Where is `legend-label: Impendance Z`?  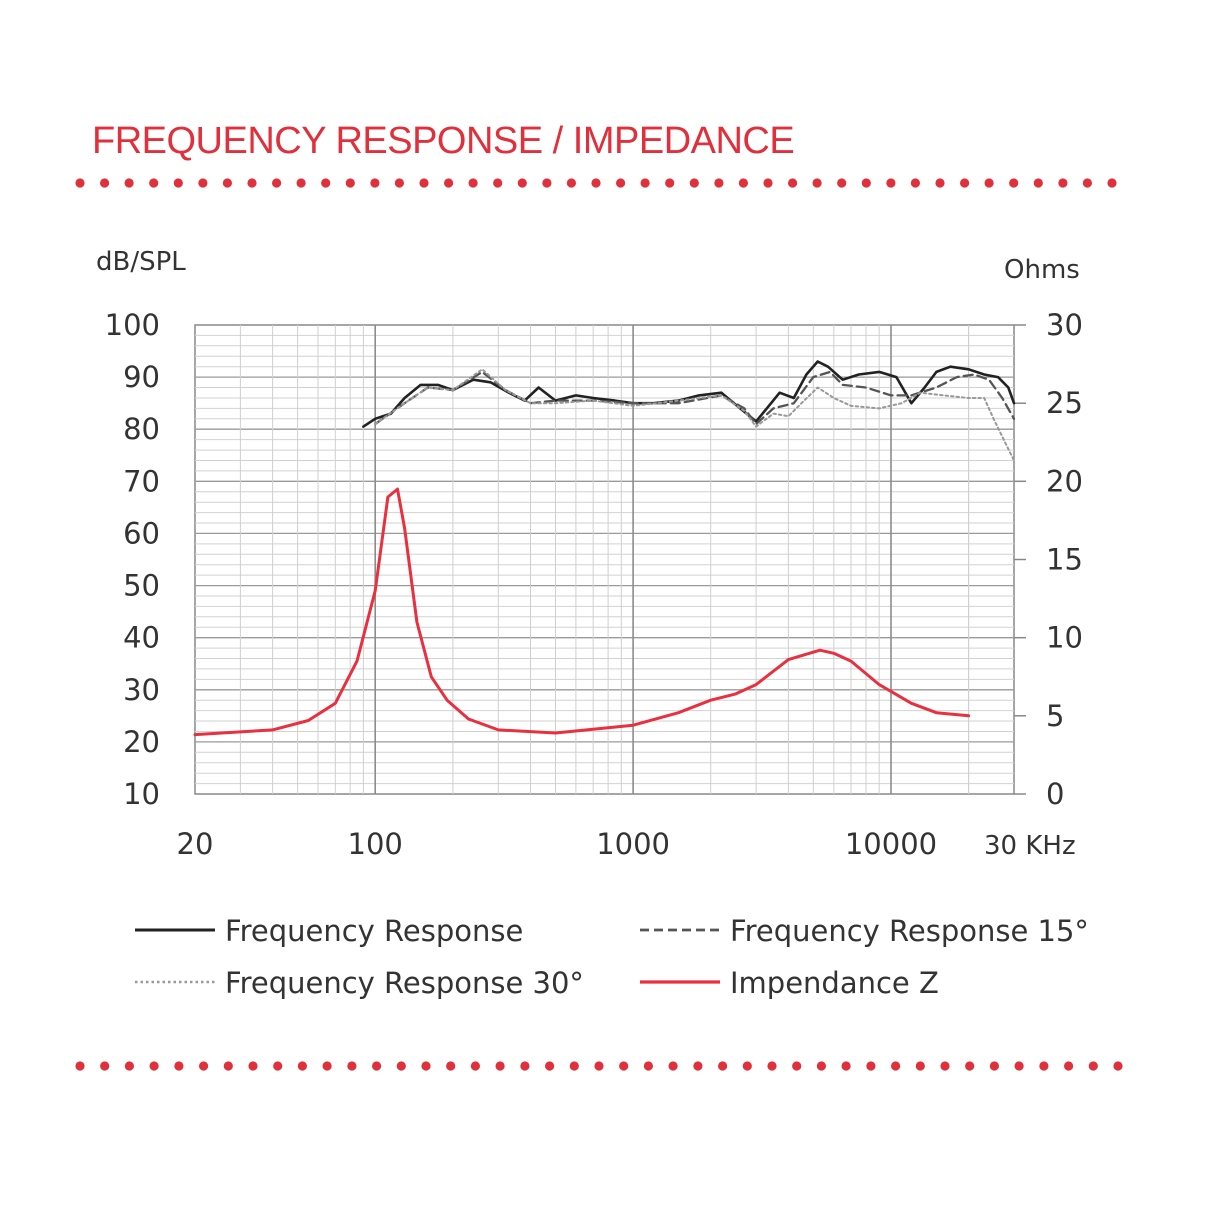 legend-label: Impendance Z is located at coordinates (834, 983).